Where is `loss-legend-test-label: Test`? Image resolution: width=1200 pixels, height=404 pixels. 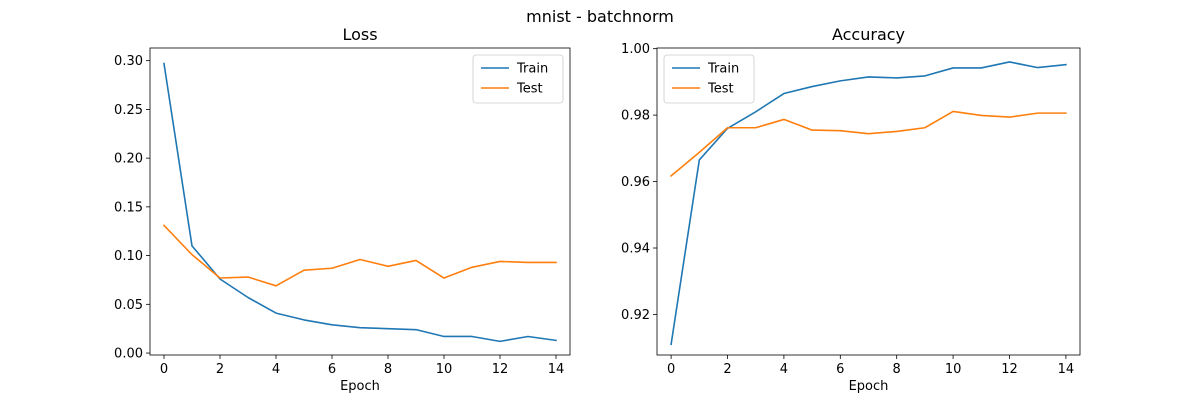
loss-legend-test-label: Test is located at coordinates (529, 89).